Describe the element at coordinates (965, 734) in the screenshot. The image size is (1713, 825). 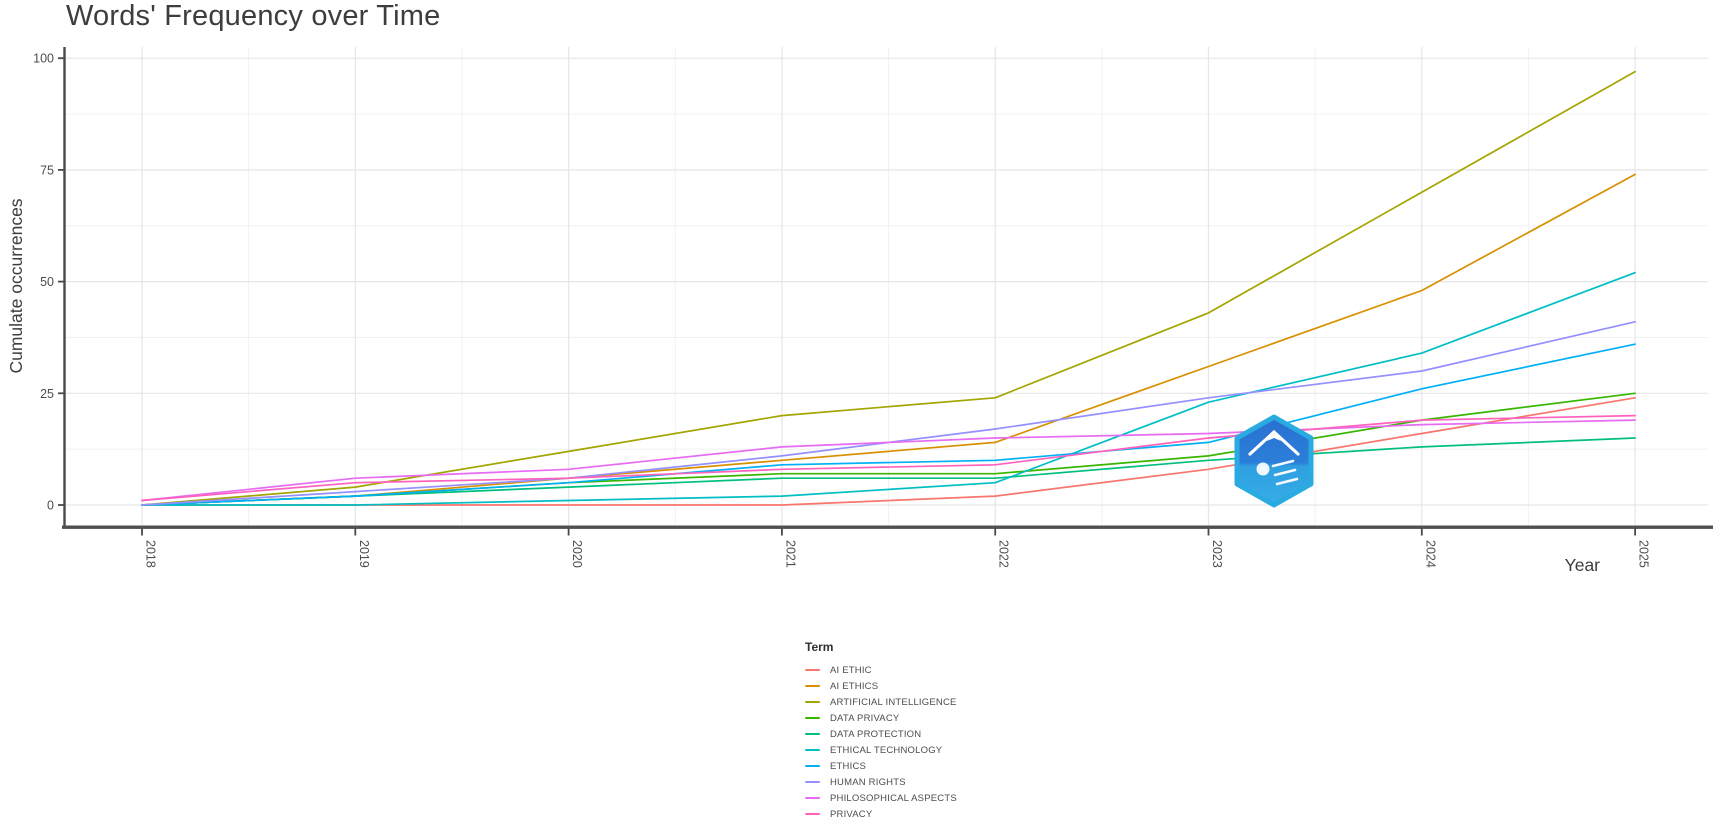
I see `legend-item: DATA PROTECTION` at that location.